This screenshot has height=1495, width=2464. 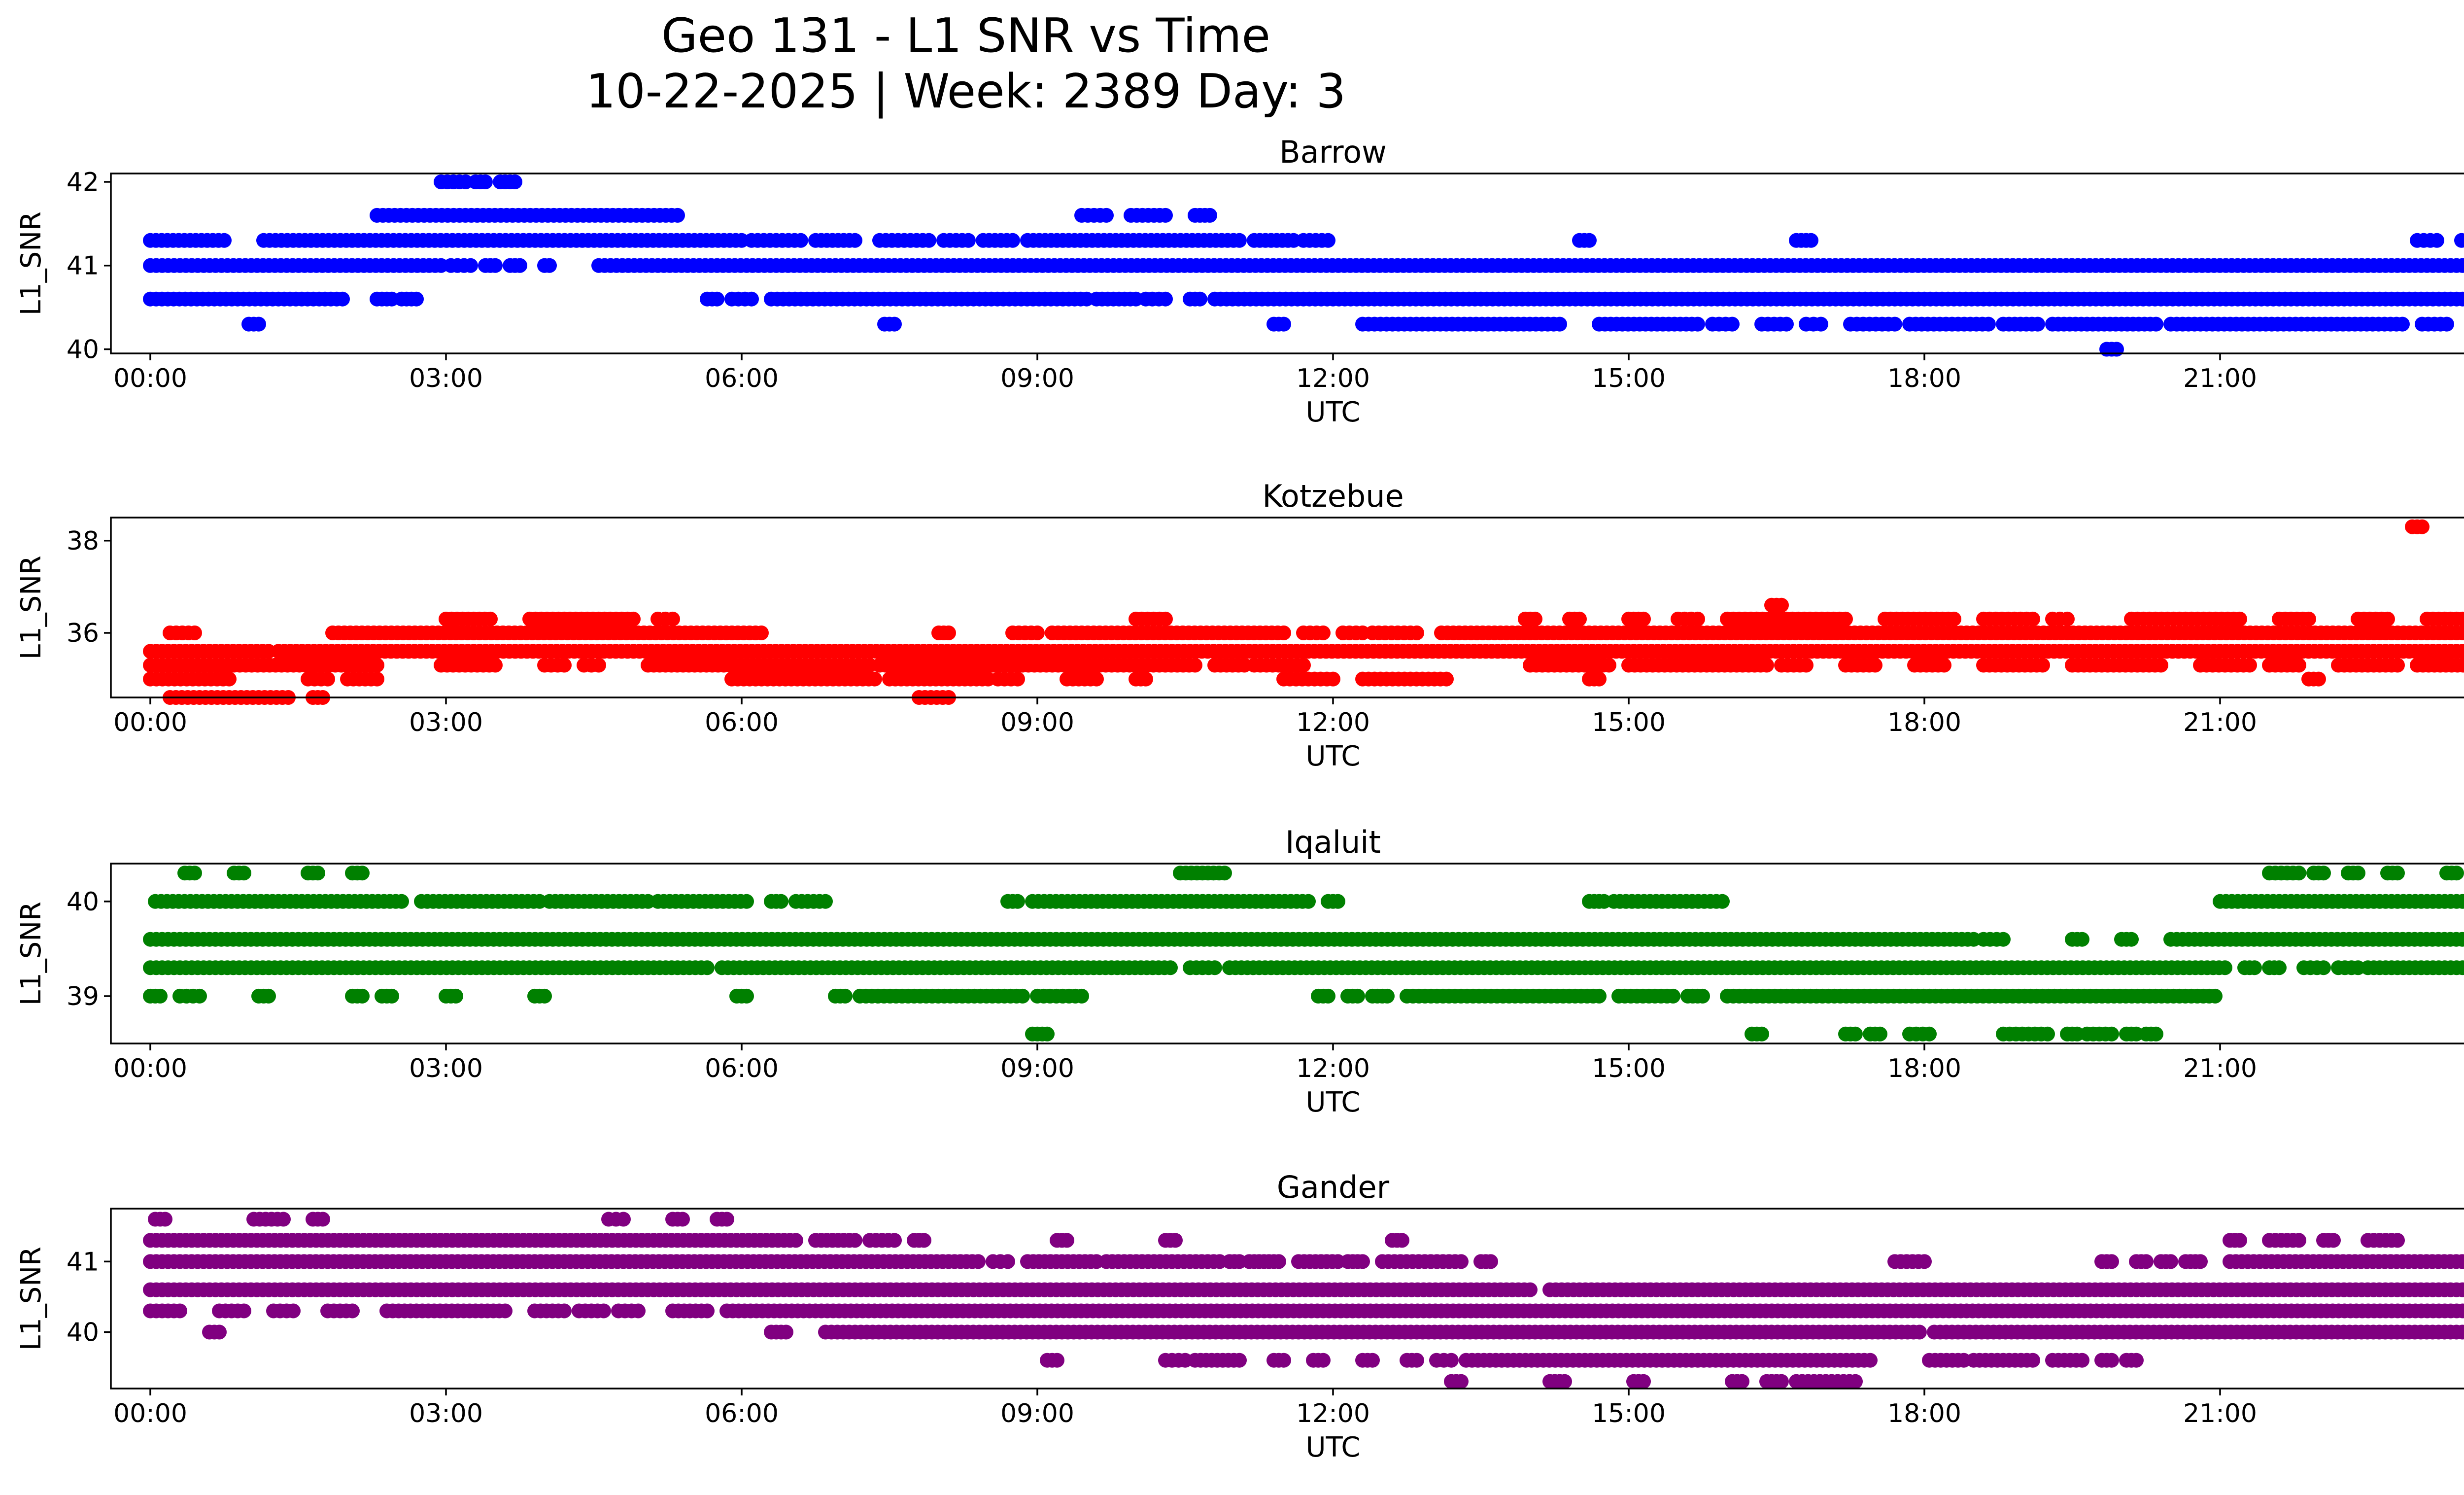 What do you see at coordinates (1924, 722) in the screenshot?
I see `x-tick-label: 18:00` at bounding box center [1924, 722].